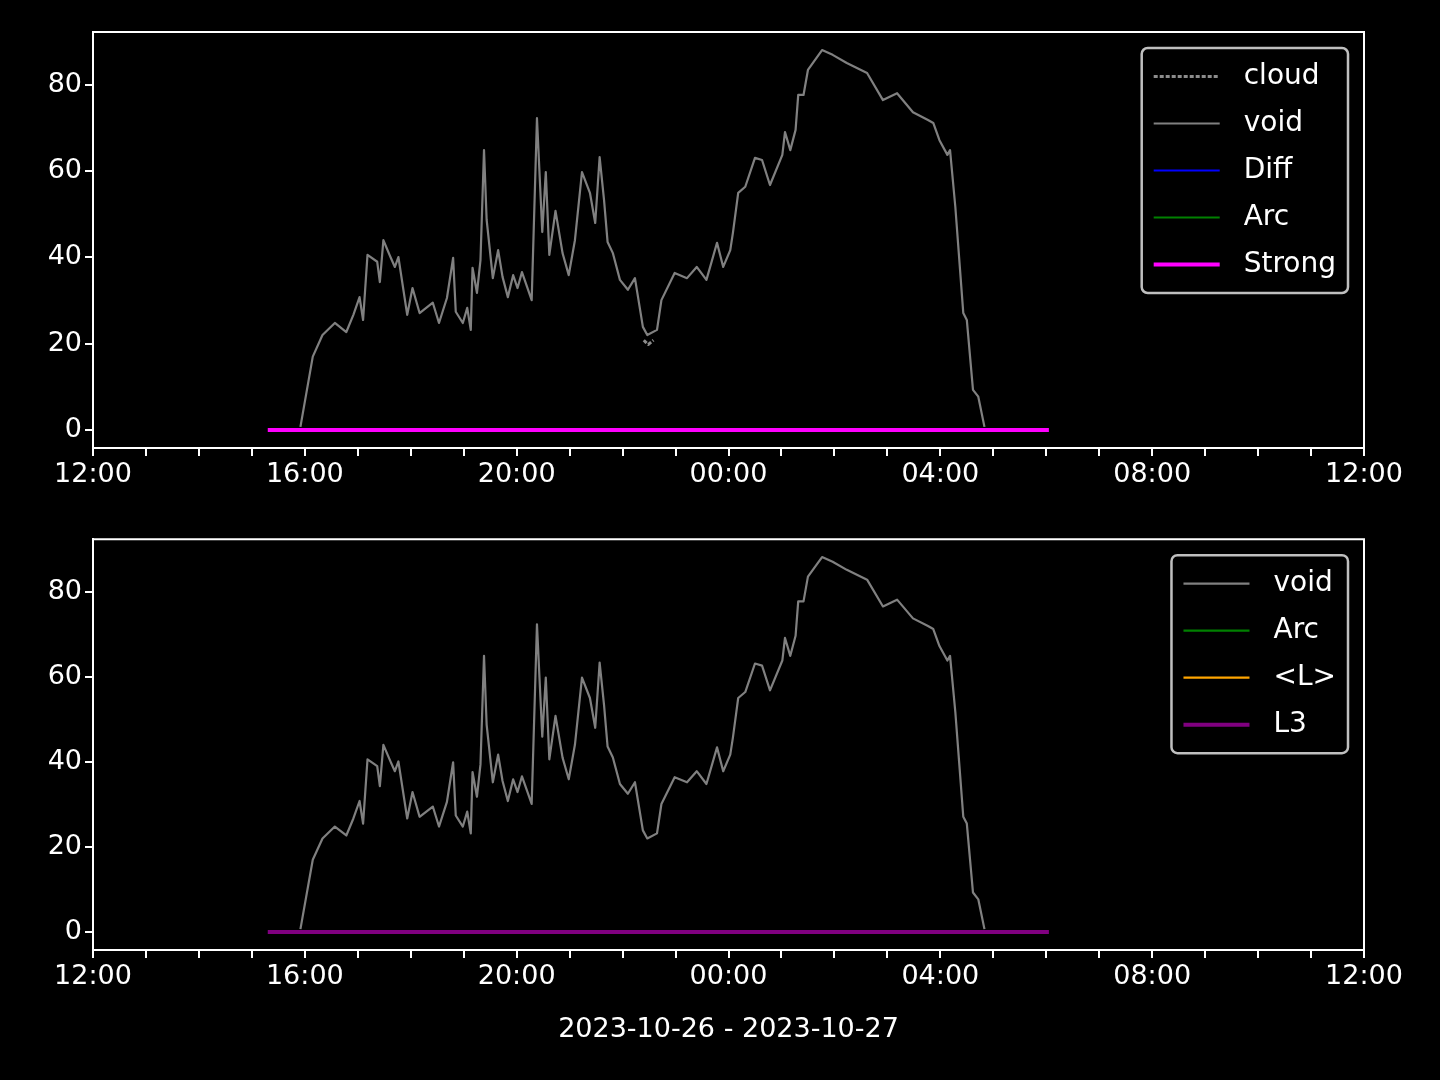 Image resolution: width=1440 pixels, height=1080 pixels. Describe the element at coordinates (1268, 168) in the screenshot. I see `legend-label: Diff` at that location.